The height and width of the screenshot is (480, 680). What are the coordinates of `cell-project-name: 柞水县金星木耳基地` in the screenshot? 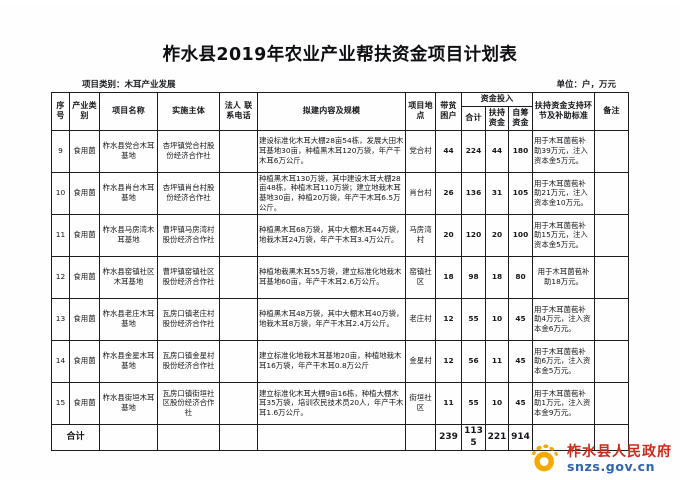 It's located at (128, 361).